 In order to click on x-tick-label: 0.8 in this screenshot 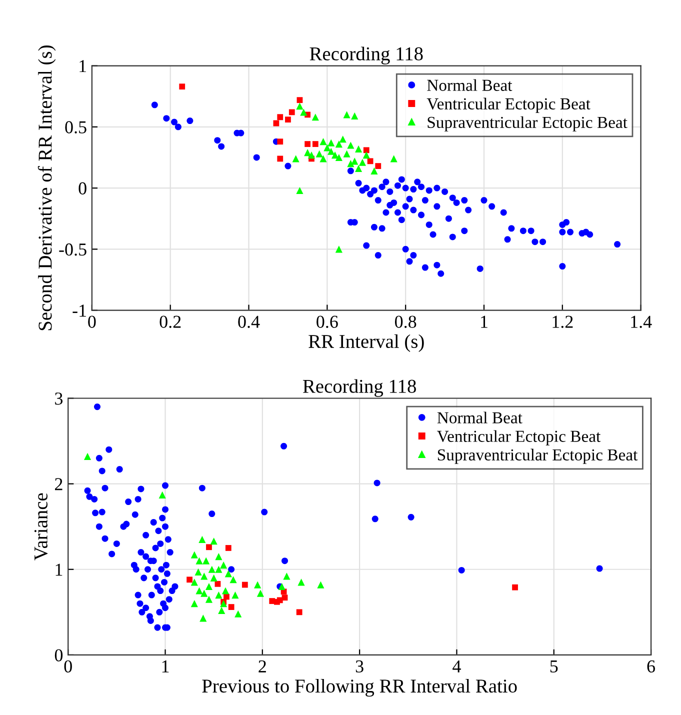, I will do `click(405, 322)`.